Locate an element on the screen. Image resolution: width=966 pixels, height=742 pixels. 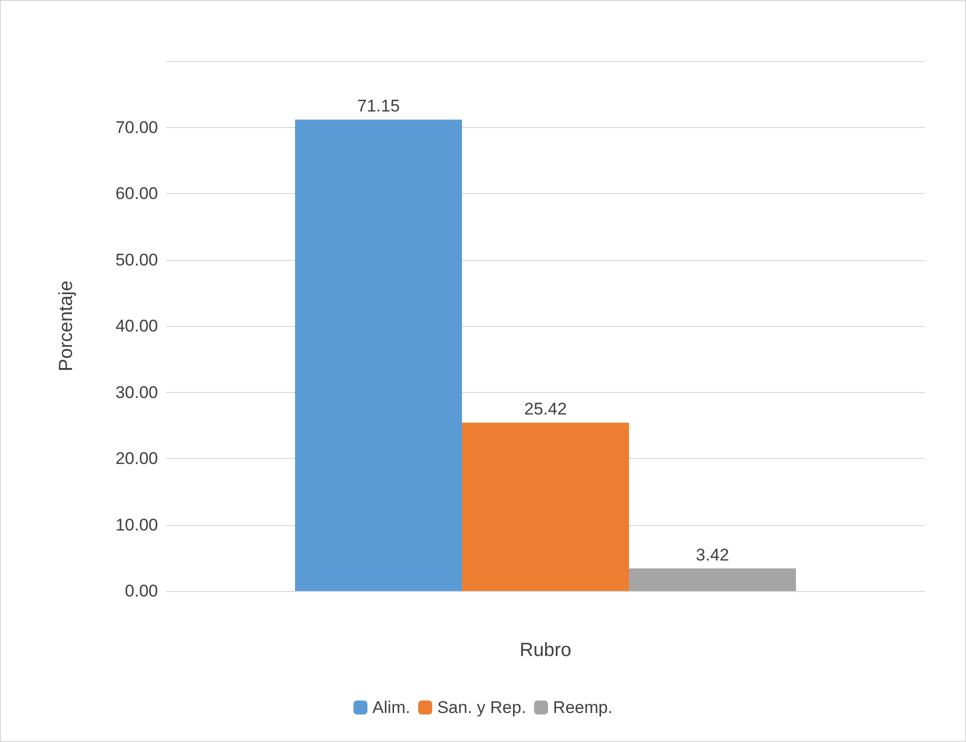
y-tick-label: 10.00 is located at coordinates (136, 524).